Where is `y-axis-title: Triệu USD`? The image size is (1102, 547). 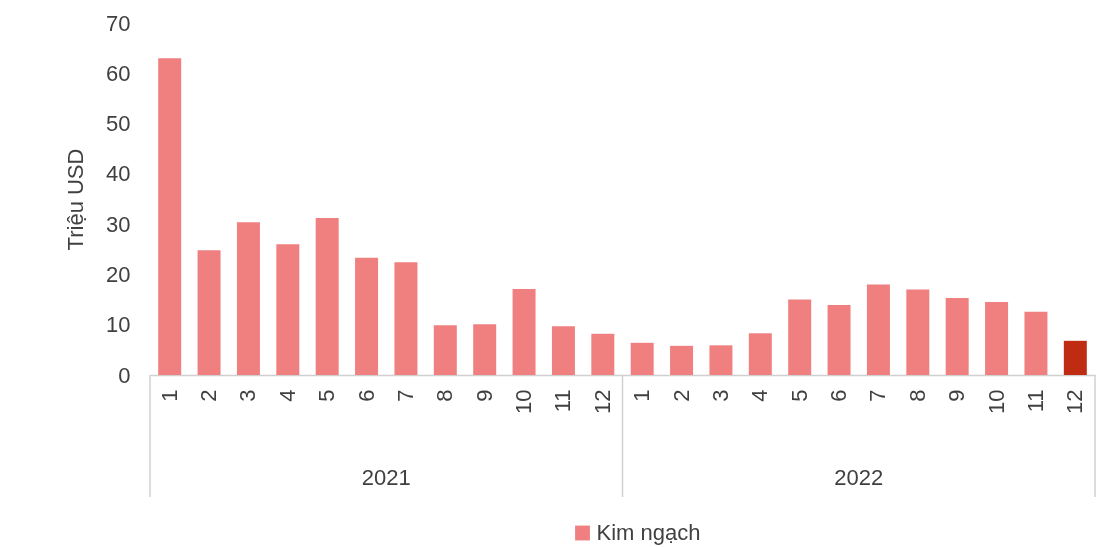
y-axis-title: Triệu USD is located at coordinates (76, 199).